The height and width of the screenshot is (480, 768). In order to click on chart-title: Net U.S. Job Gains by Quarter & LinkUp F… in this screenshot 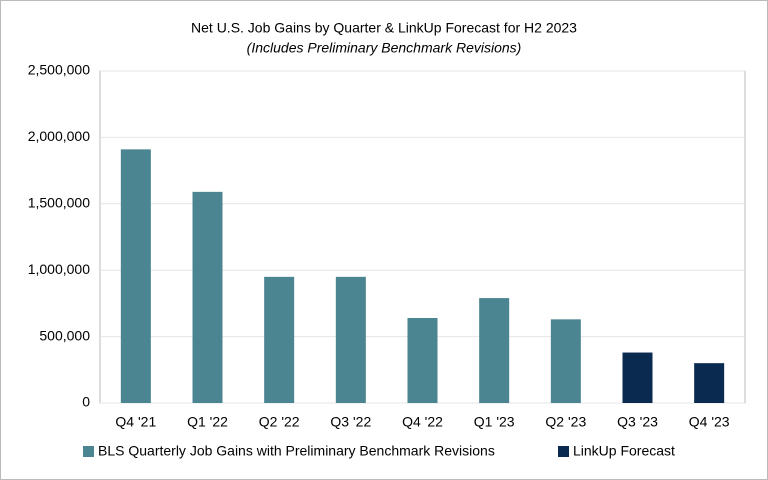, I will do `click(384, 28)`.